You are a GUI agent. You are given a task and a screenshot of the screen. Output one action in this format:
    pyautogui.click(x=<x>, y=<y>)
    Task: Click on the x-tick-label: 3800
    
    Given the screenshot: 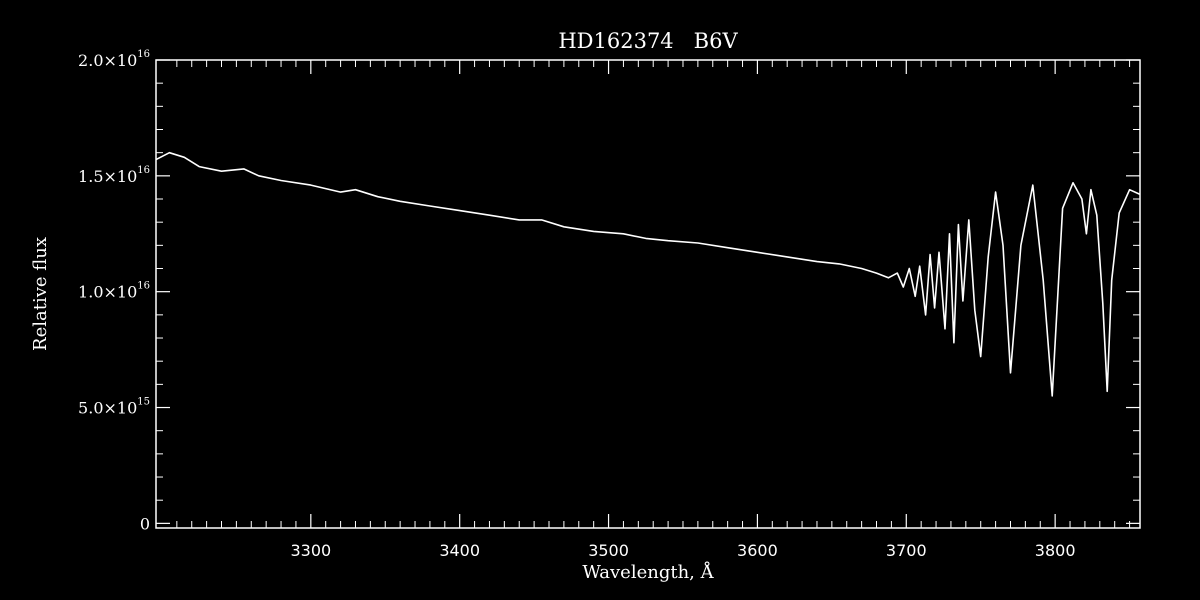 What is the action you would take?
    pyautogui.click(x=1055, y=550)
    